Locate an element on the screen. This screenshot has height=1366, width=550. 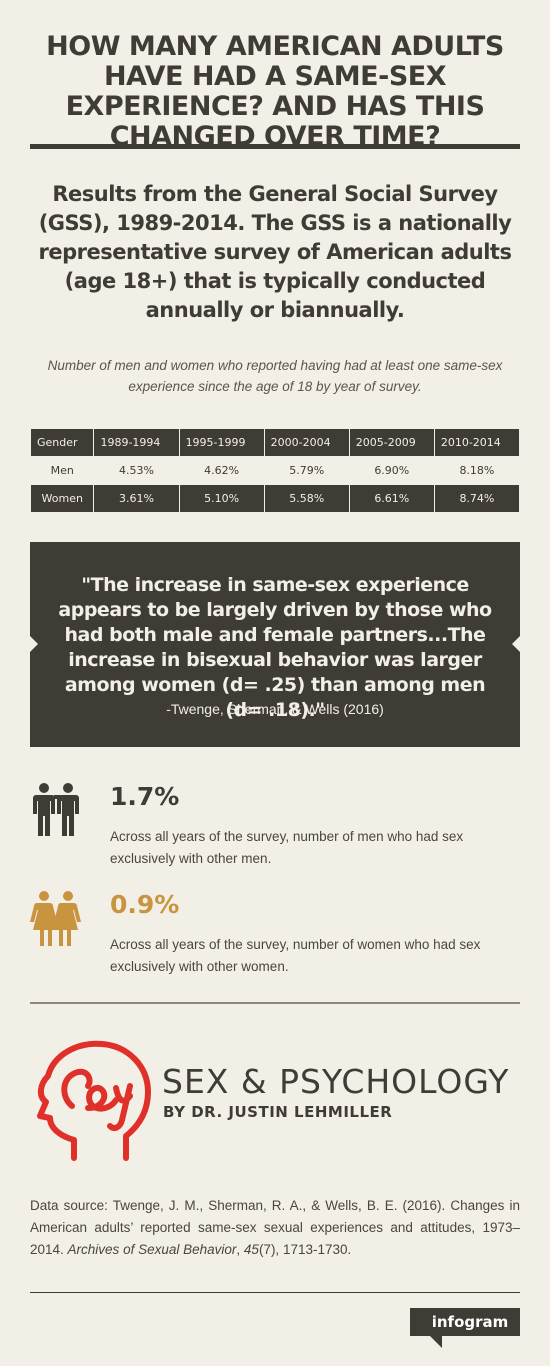
quote-notch-left is located at coordinates (34, 644).